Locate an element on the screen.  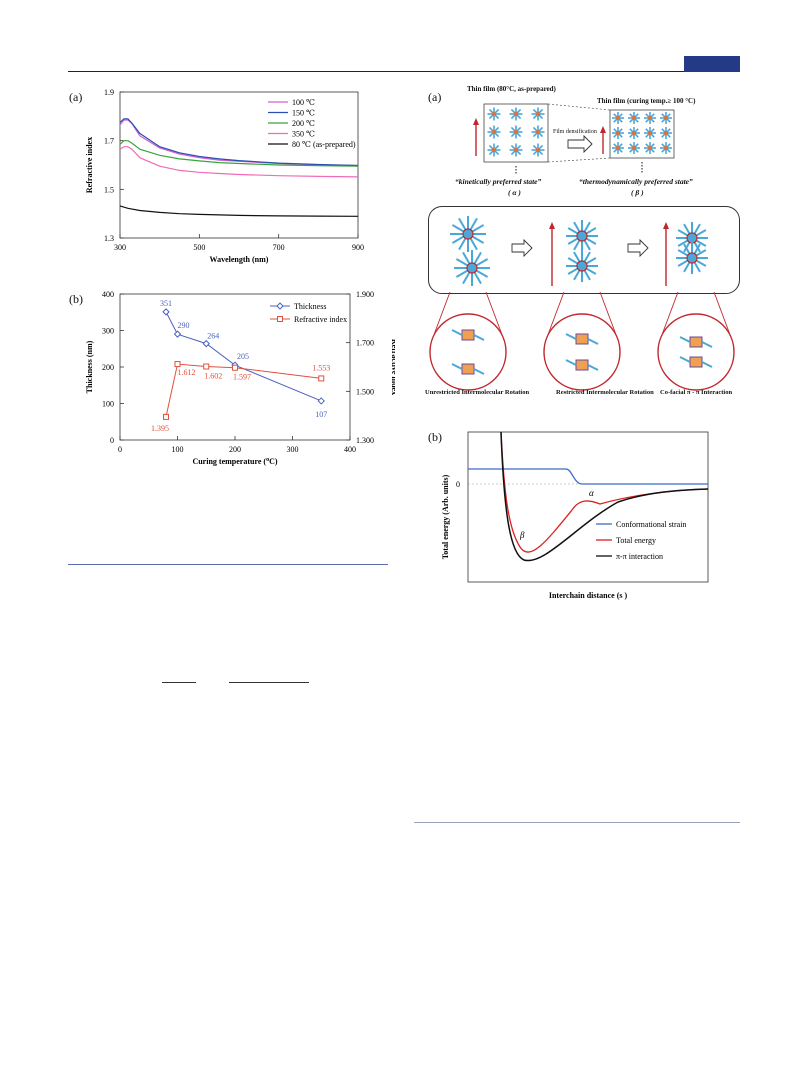
data-label: 1.612 is located at coordinates (187, 372).